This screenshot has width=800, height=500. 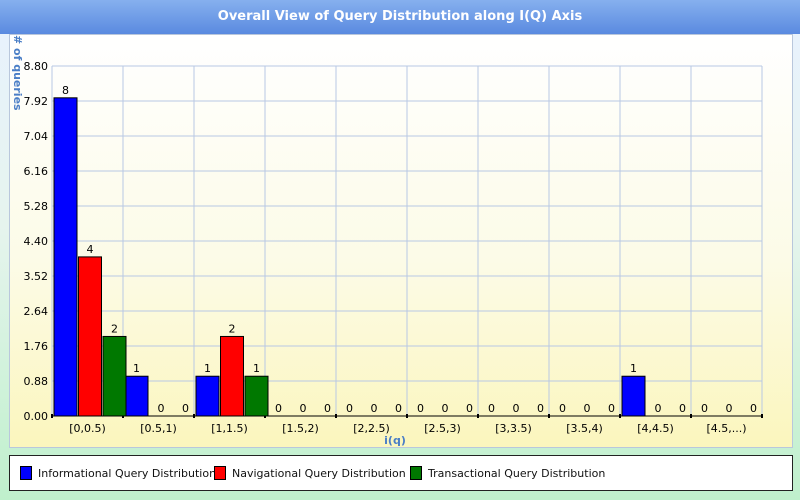 I want to click on legend-item-informational: Informational Query Distribution, so click(x=118, y=473).